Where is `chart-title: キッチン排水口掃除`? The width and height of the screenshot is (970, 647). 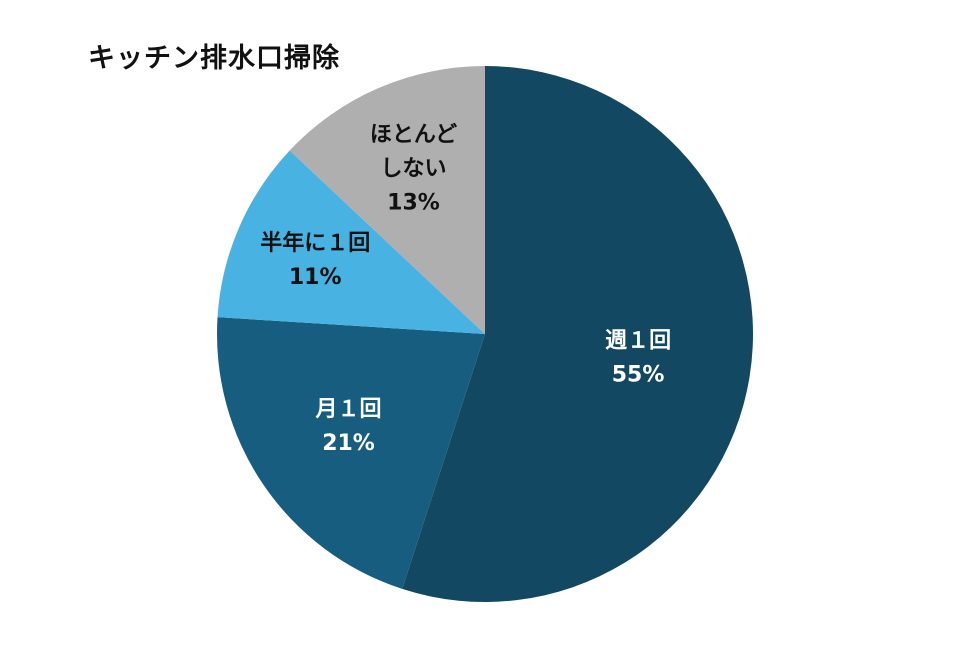
chart-title: キッチン排水口掃除 is located at coordinates (214, 58).